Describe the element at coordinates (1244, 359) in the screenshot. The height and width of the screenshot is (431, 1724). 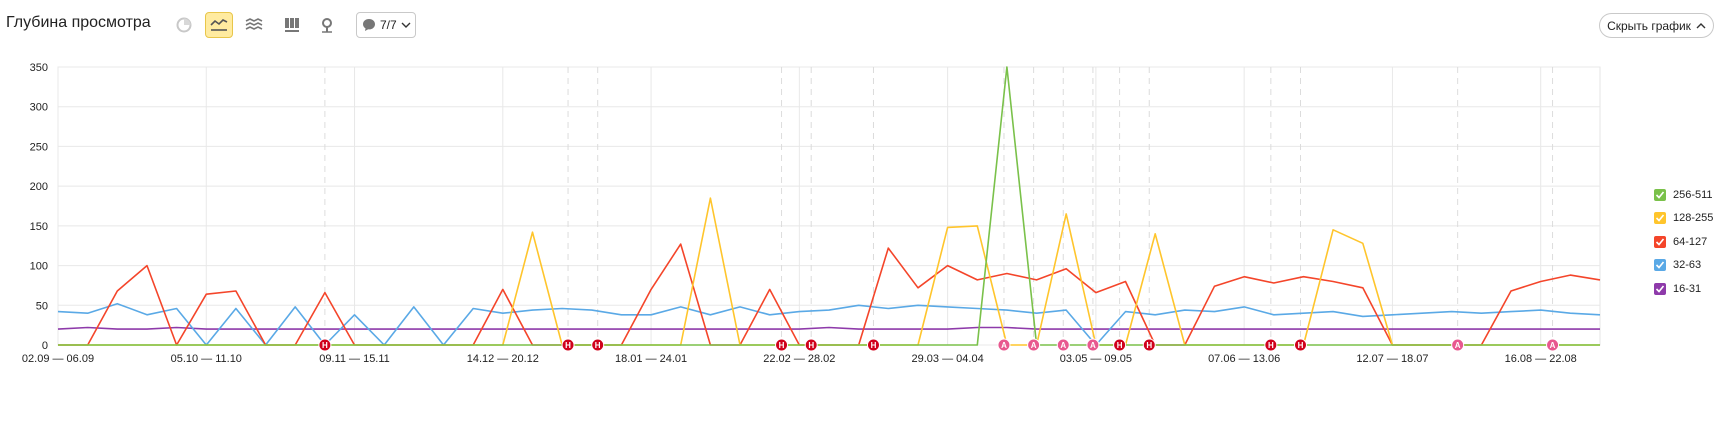
I see `x-tick-label: 07.06 — 13.06` at that location.